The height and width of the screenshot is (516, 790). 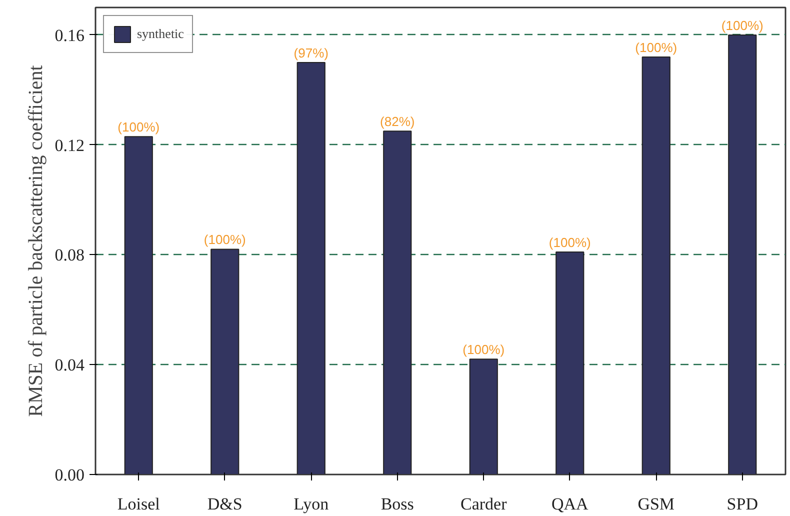 What do you see at coordinates (742, 504) in the screenshot?
I see `x-tick-label: SPD` at bounding box center [742, 504].